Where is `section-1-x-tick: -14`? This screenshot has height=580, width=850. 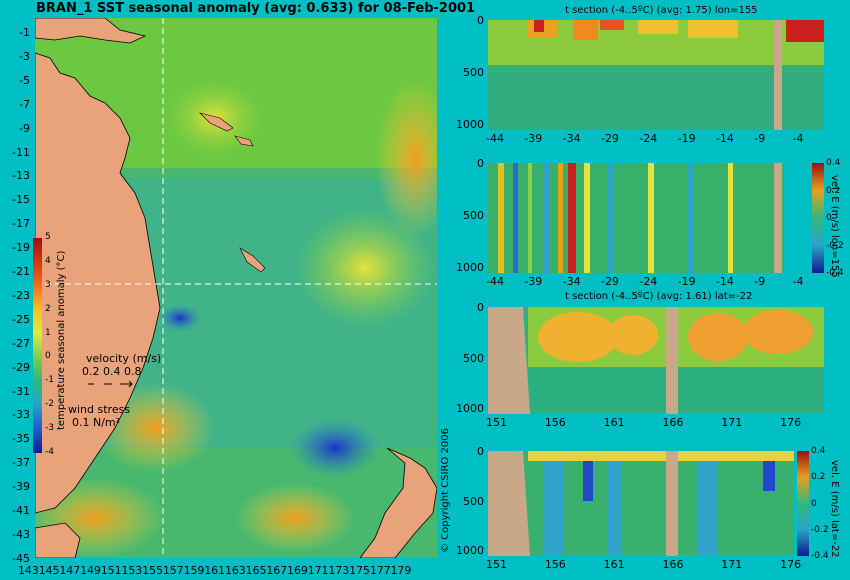
section-1-x-tick: -14 is located at coordinates (724, 138).